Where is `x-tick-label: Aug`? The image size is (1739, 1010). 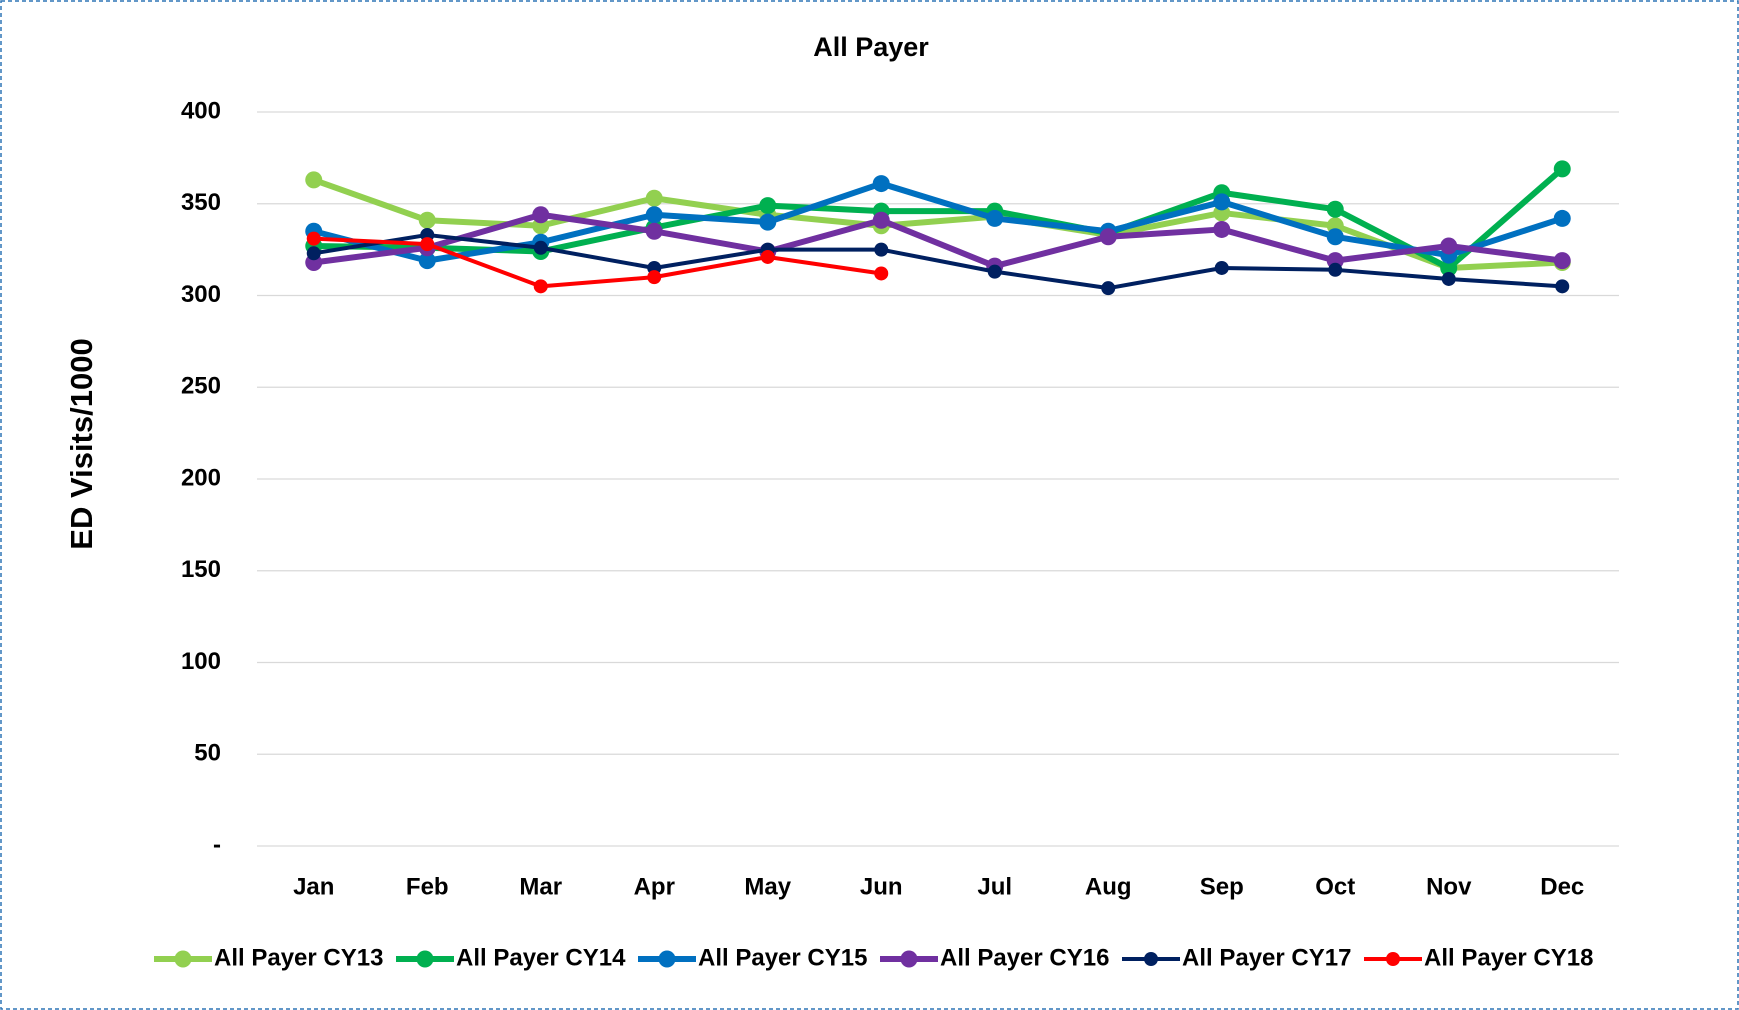
x-tick-label: Aug is located at coordinates (1108, 886).